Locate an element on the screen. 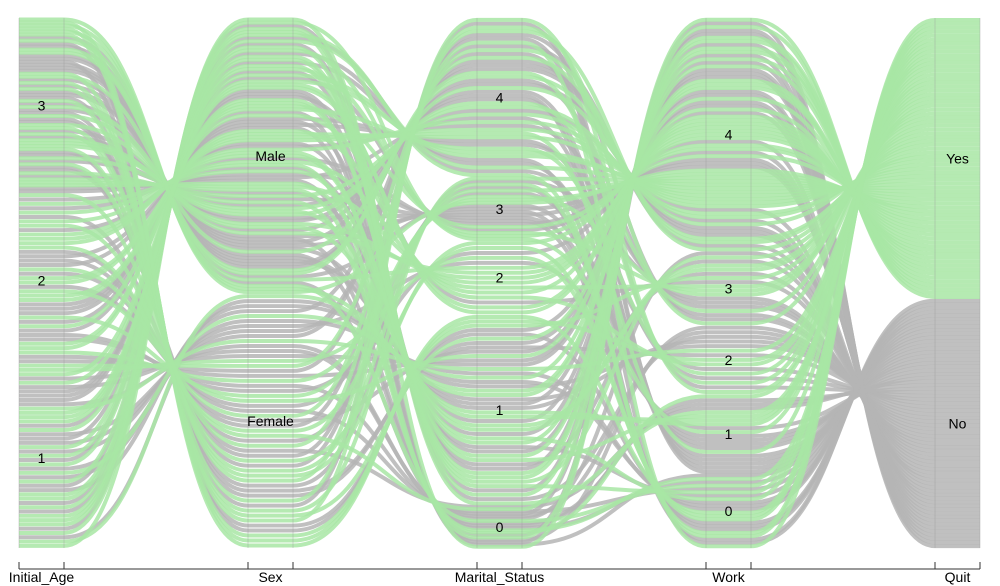 Image resolution: width=1000 pixels, height=586 pixels. axis-label-sex: Sex is located at coordinates (270, 577).